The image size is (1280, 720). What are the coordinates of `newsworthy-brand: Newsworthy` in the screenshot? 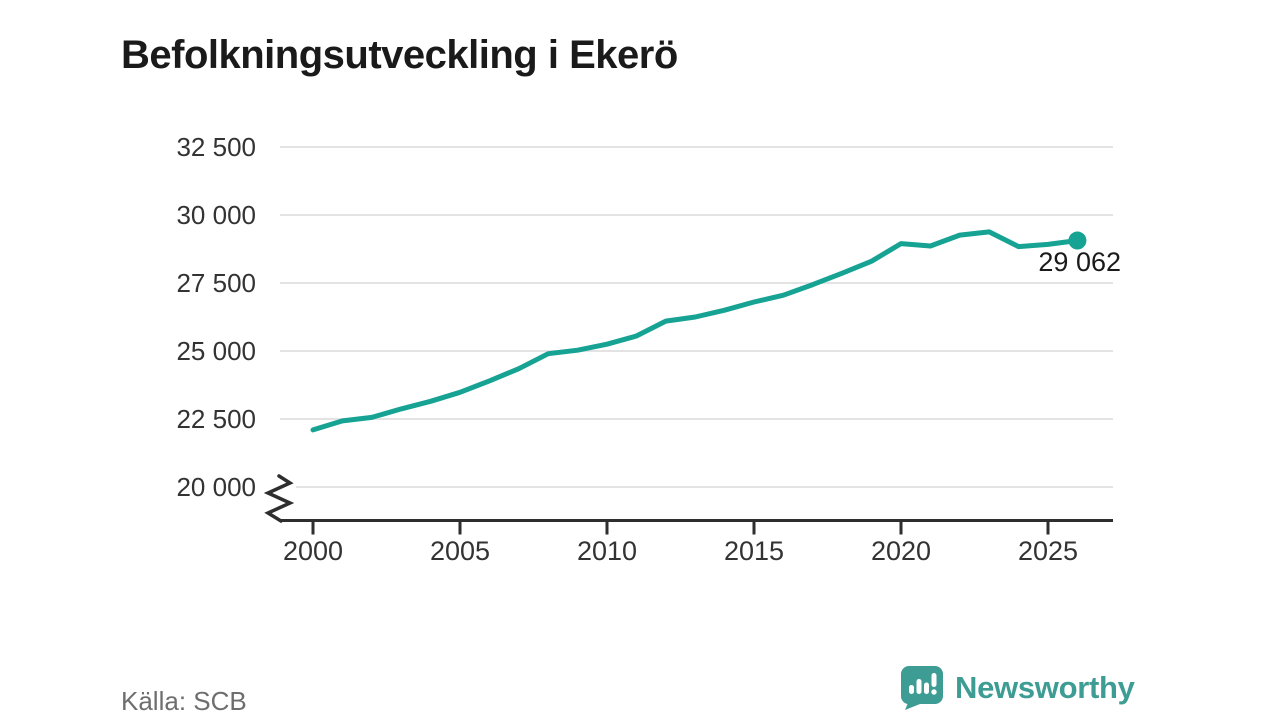 It's located at (1016, 687).